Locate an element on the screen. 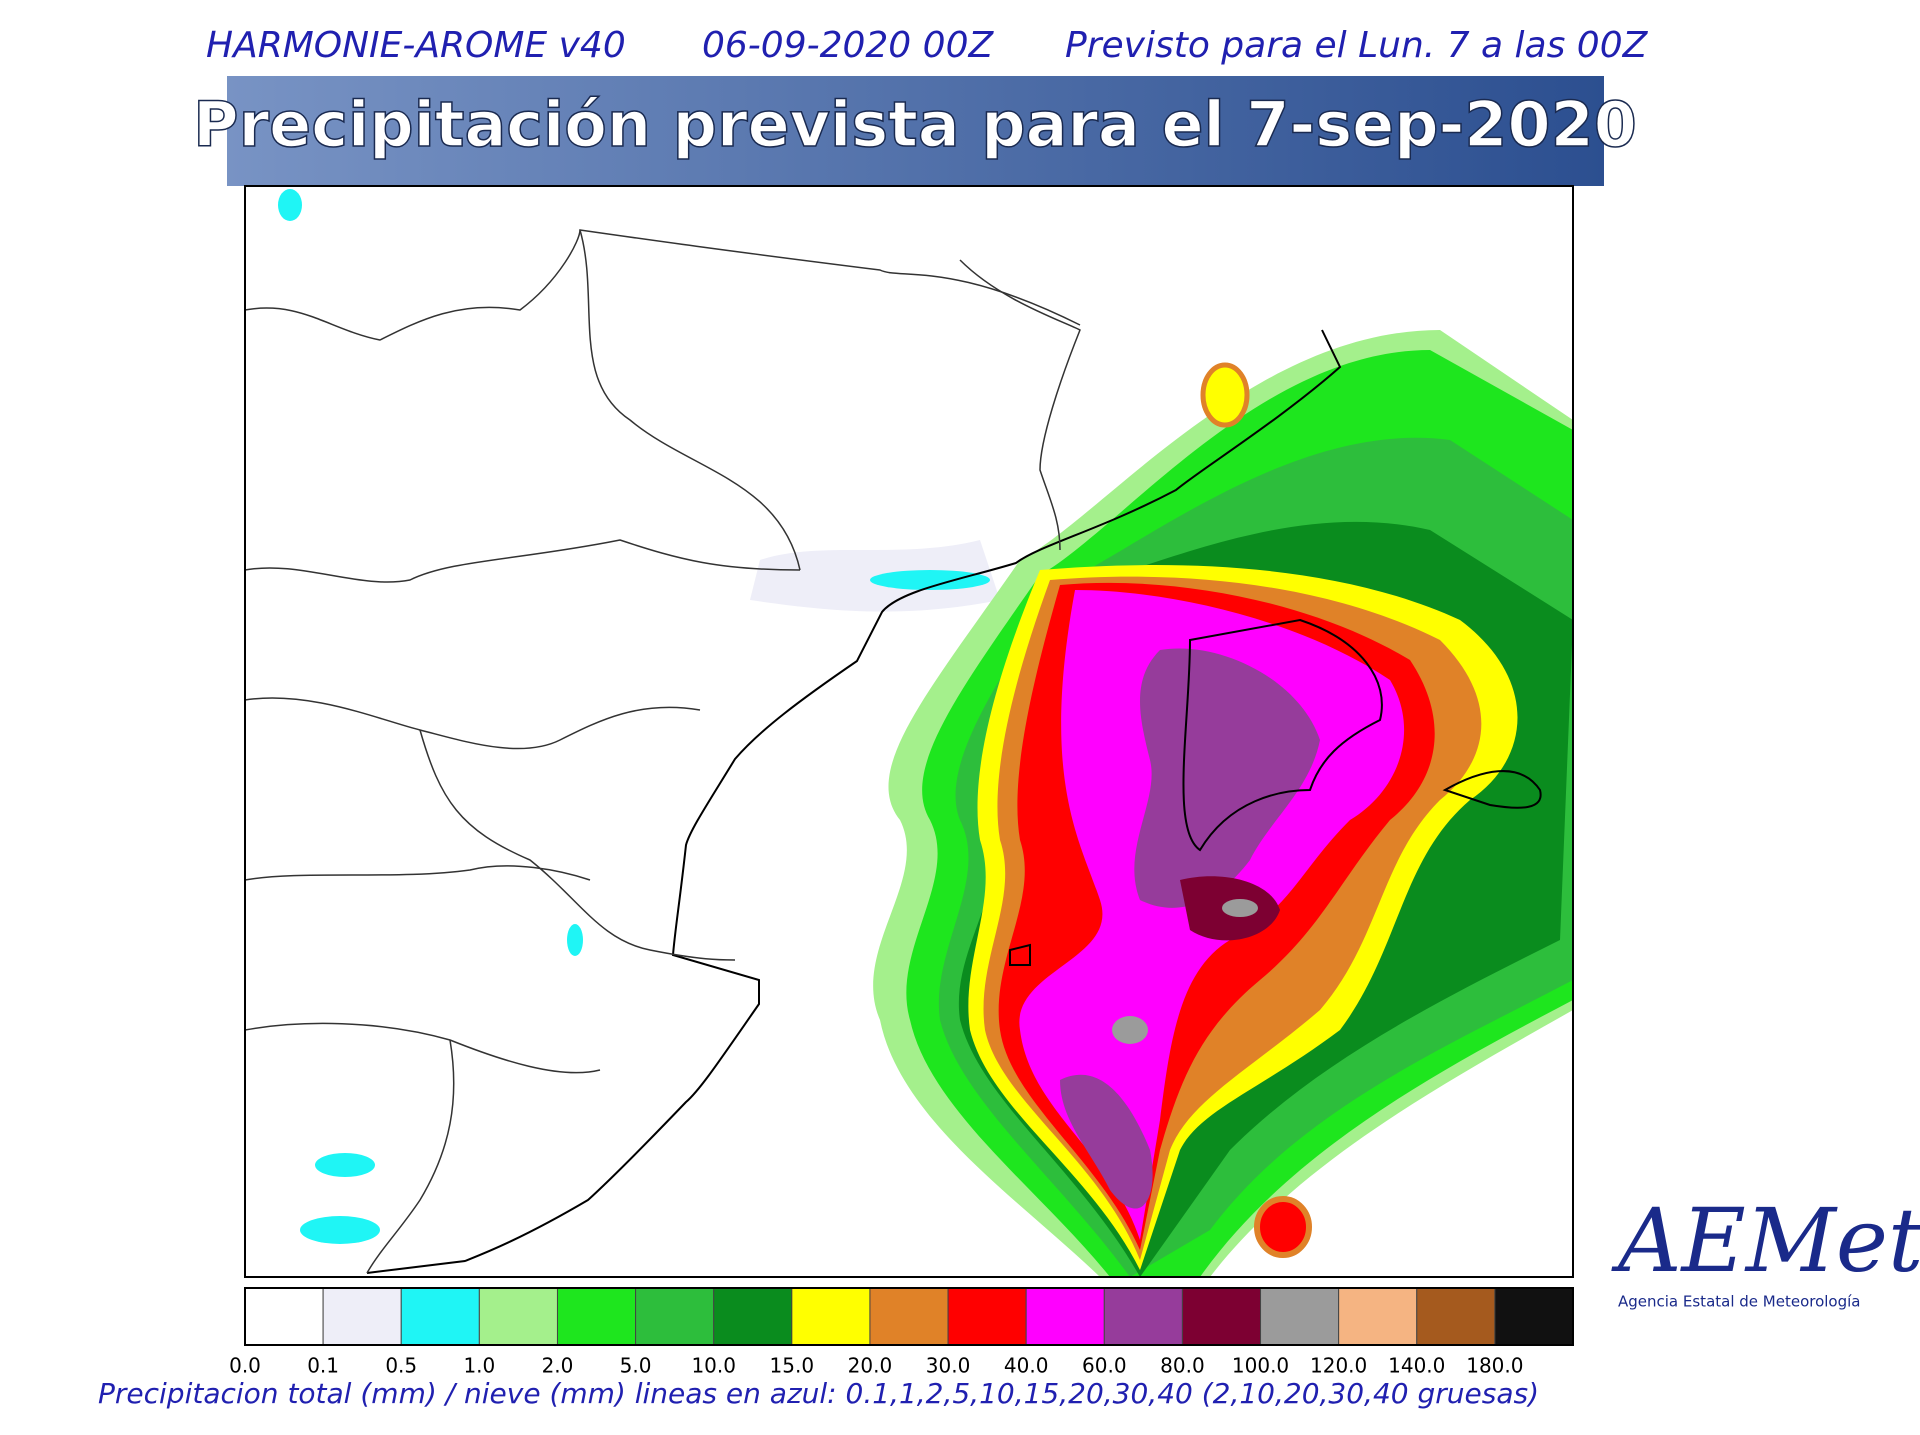  legend-label: 140.0 is located at coordinates (1416, 1366).